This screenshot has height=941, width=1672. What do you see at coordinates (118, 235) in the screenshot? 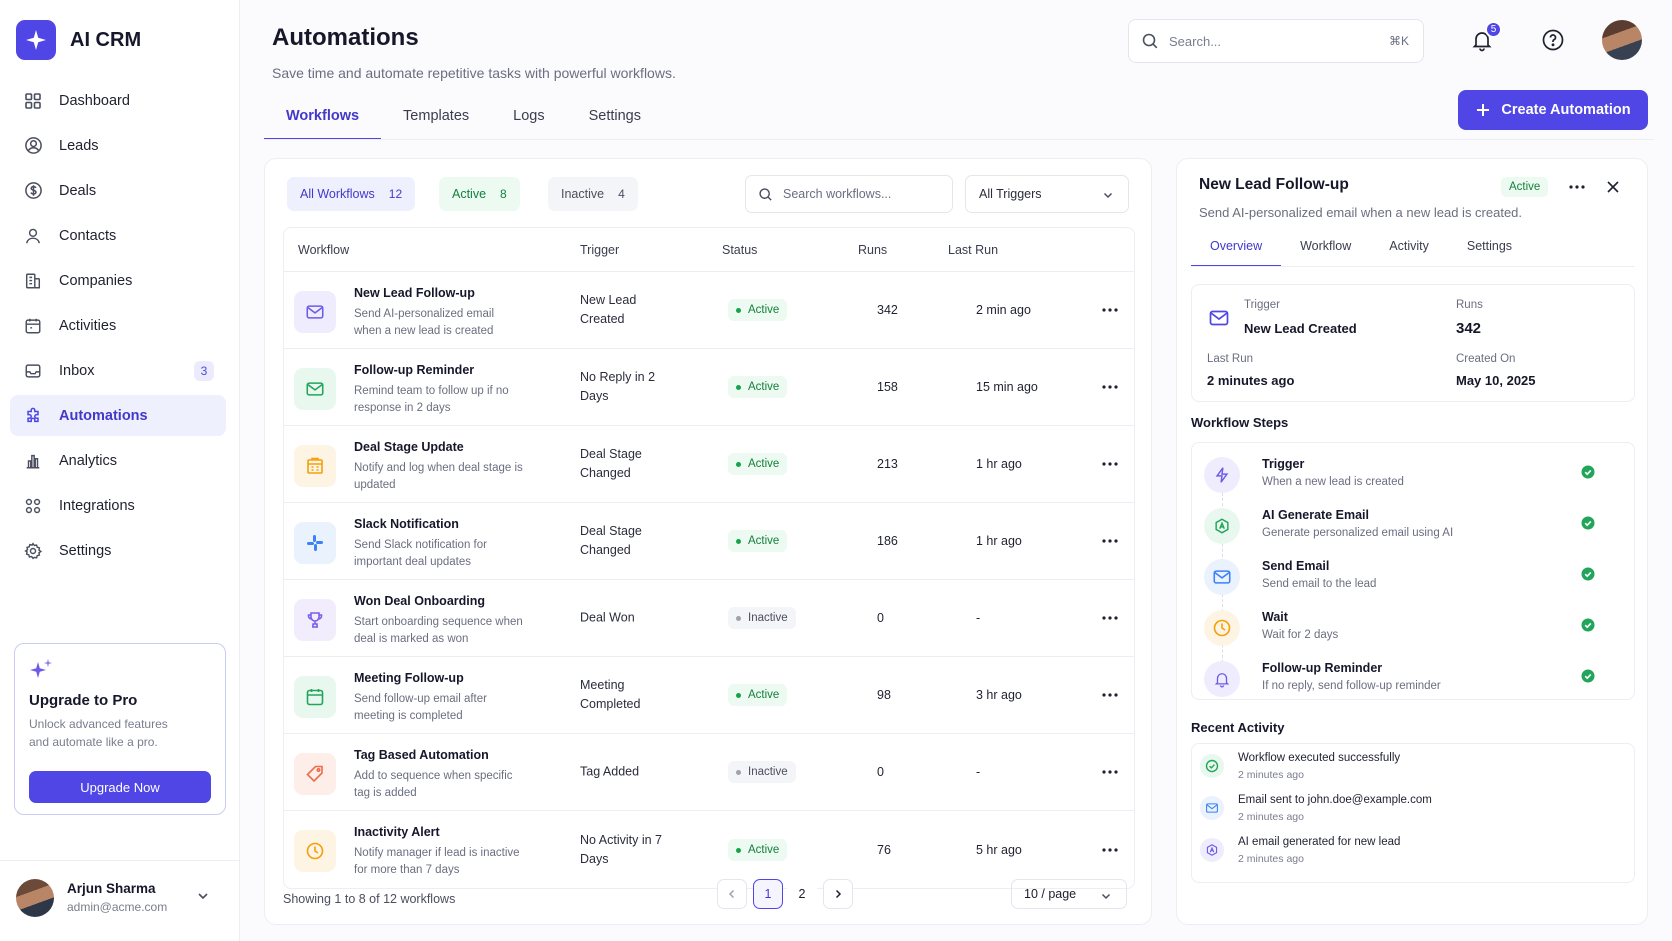
I see `sidebar-item-contacts: Contacts` at bounding box center [118, 235].